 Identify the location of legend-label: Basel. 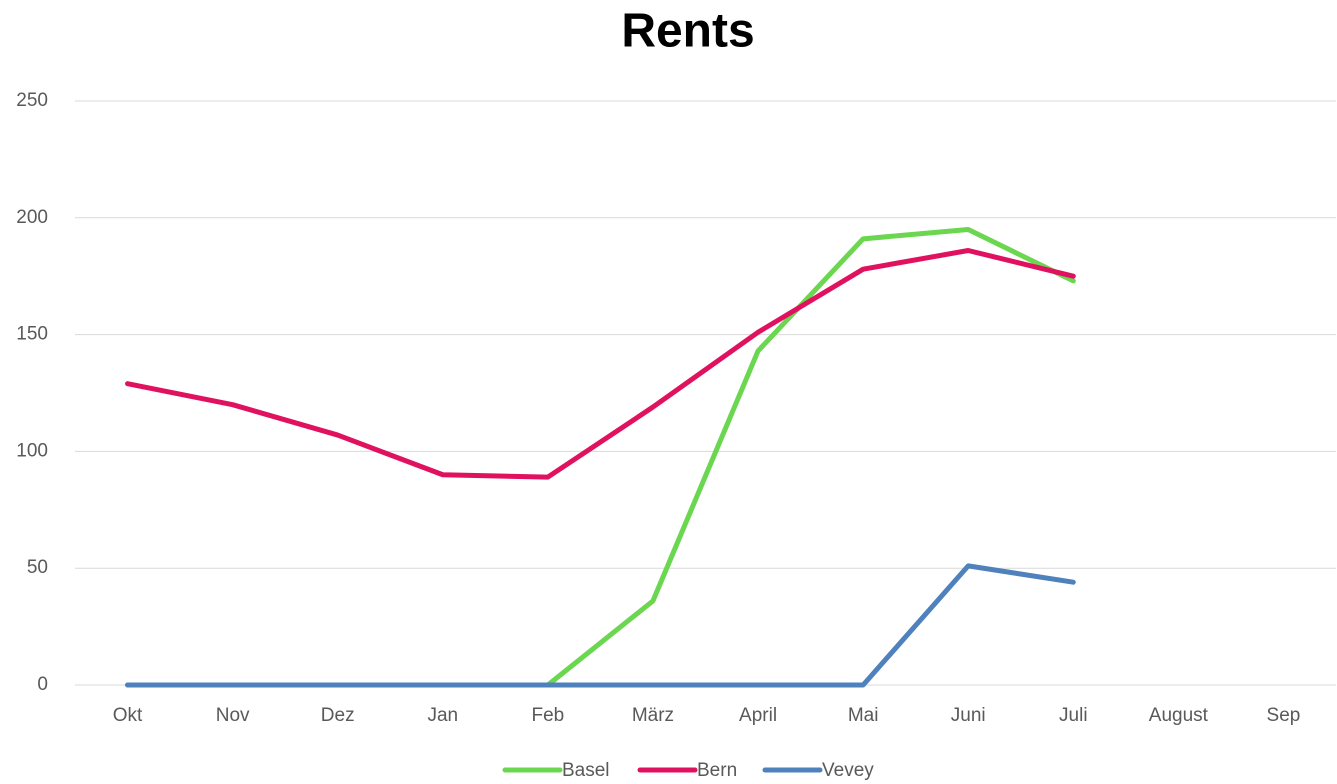
(586, 770).